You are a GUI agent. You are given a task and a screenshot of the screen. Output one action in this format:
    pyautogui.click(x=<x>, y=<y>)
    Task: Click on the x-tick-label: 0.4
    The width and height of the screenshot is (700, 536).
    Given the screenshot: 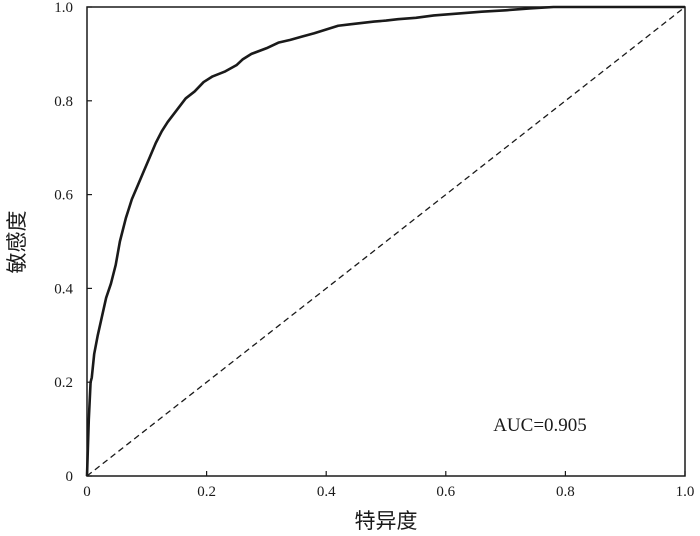 What is the action you would take?
    pyautogui.click(x=326, y=492)
    